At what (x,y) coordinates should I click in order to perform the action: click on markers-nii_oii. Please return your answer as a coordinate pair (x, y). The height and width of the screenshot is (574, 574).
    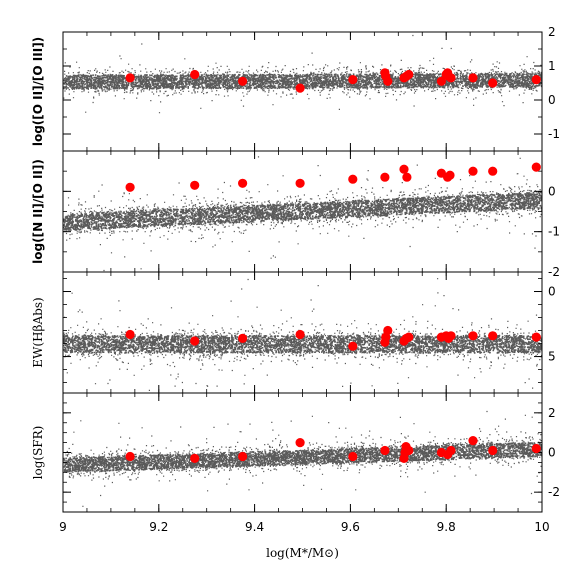
    Looking at the image, I should click on (333, 177).